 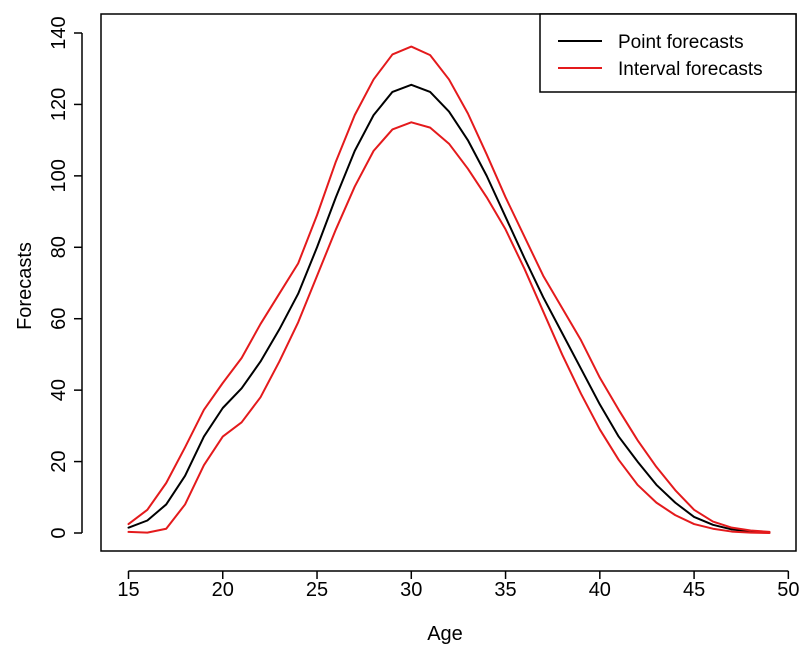 What do you see at coordinates (128, 590) in the screenshot?
I see `x-tick-label-15: 15` at bounding box center [128, 590].